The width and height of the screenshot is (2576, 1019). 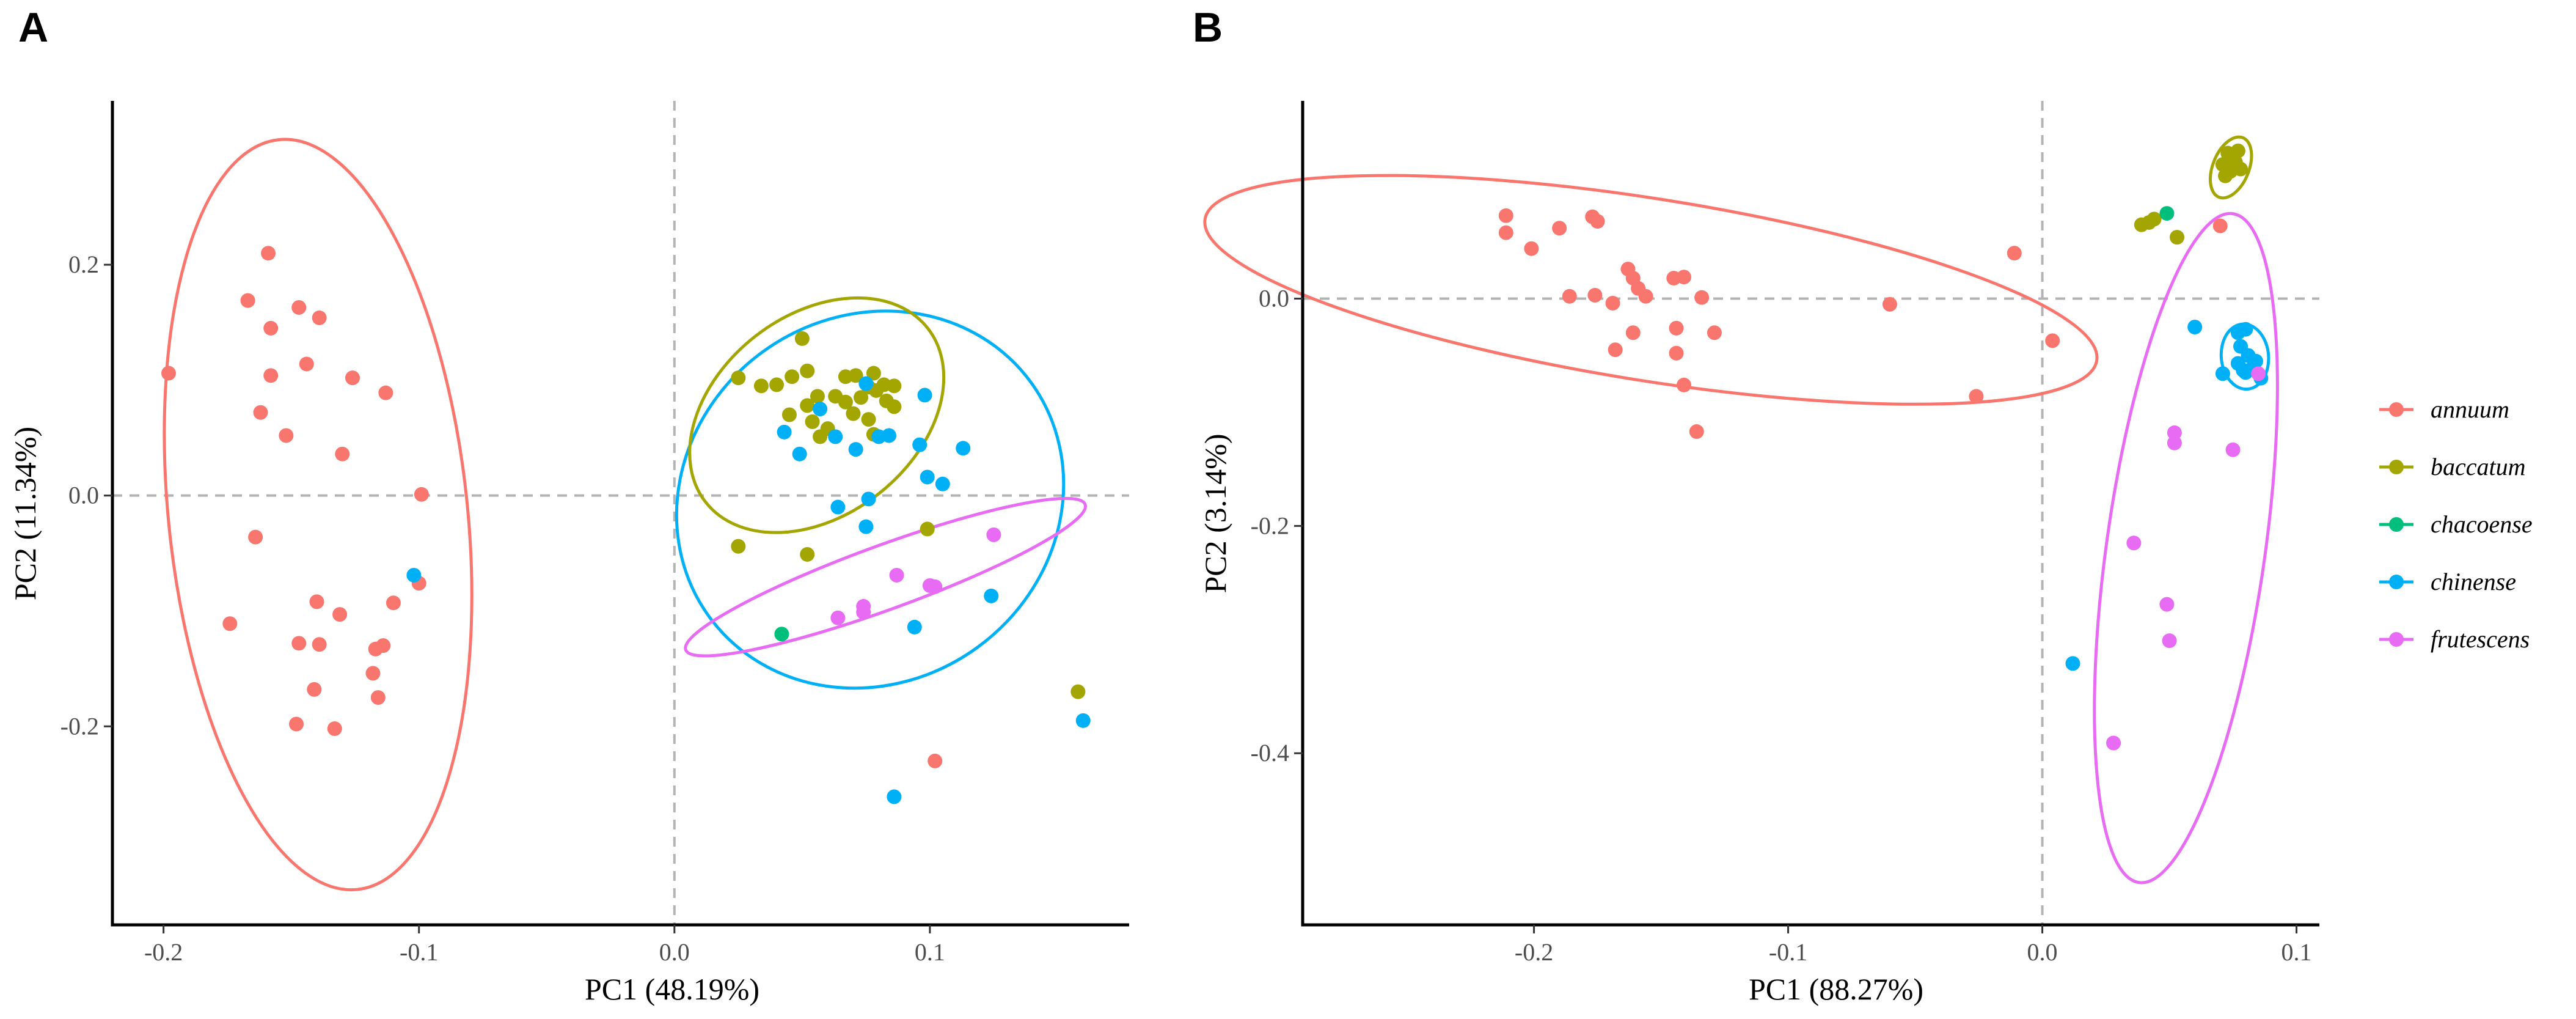 What do you see at coordinates (1274, 298) in the screenshot?
I see `panel-b-y-tick-label: 0.0` at bounding box center [1274, 298].